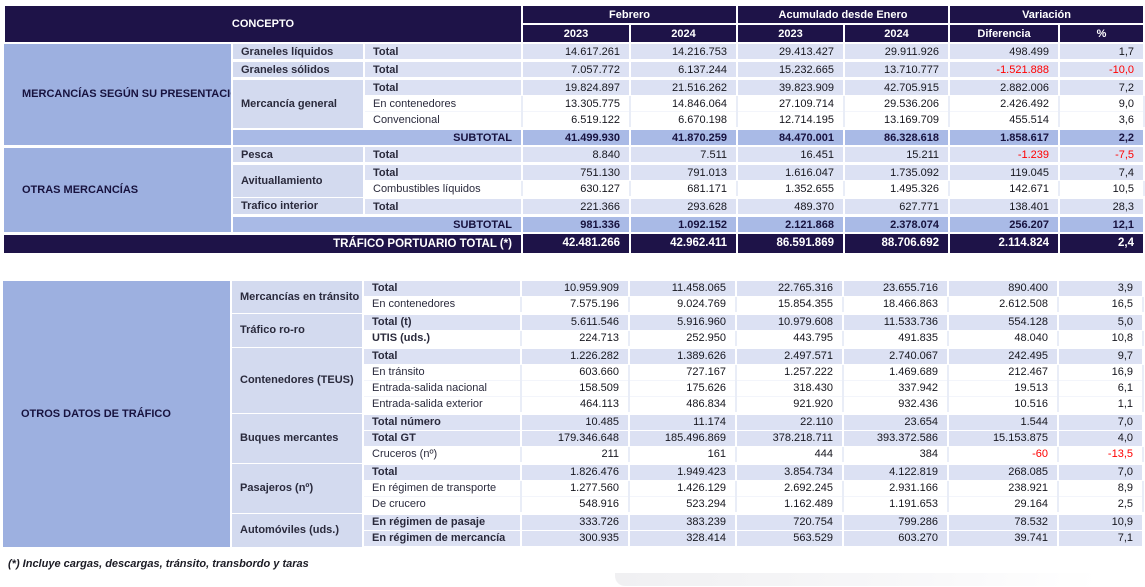 The height and width of the screenshot is (587, 1145). What do you see at coordinates (1003, 539) in the screenshot?
I see `value-cell: 39.741` at bounding box center [1003, 539].